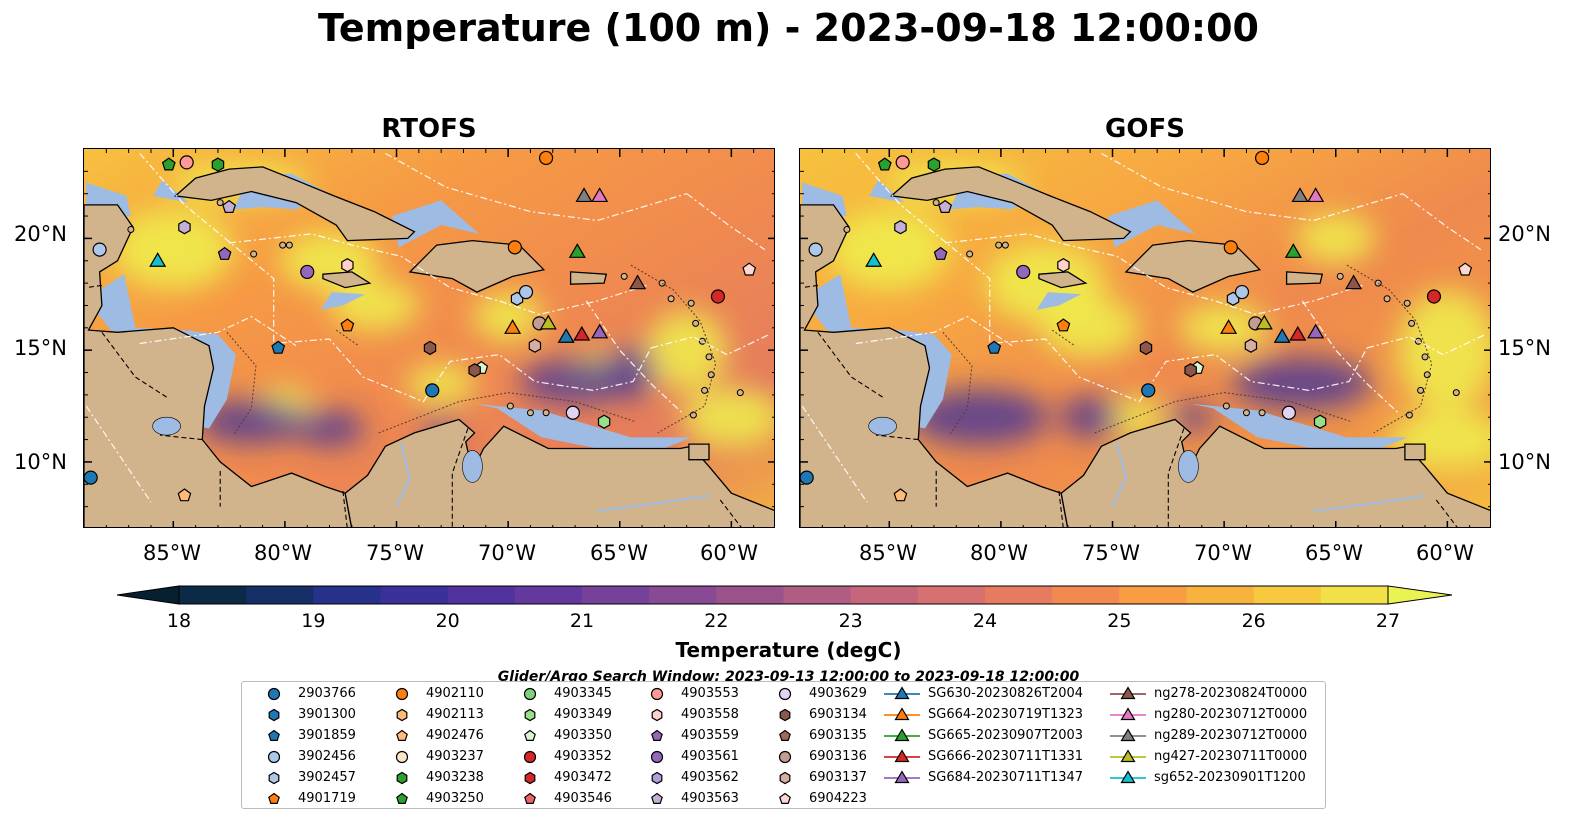  What do you see at coordinates (838, 756) in the screenshot?
I see `legend-item-label: 6903136` at bounding box center [838, 756].